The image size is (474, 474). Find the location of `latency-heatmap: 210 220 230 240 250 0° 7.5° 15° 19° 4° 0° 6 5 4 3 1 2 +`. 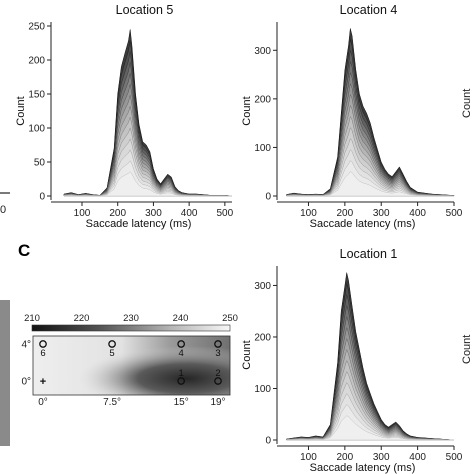

latency-heatmap: 210 220 230 240 250 0° 7.5° 15° 19° 4° 0° 6 5 4 3 1 2 + is located at coordinates (129, 360).